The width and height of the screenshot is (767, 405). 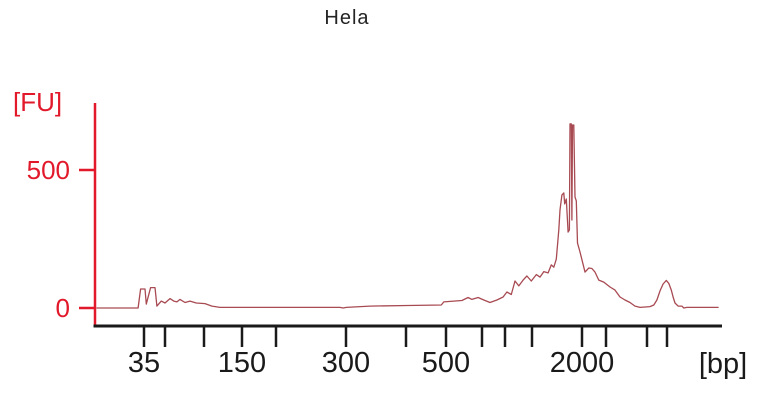 I want to click on x-tick-label: 35, so click(x=144, y=363).